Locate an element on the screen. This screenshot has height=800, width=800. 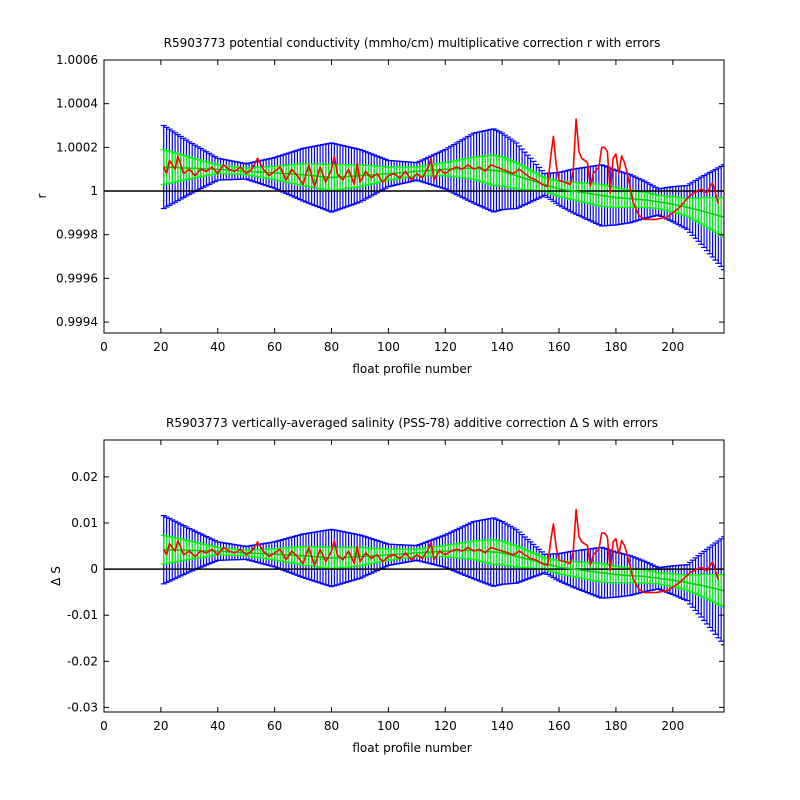
y-tick-label: 1.0004 is located at coordinates (77, 104).